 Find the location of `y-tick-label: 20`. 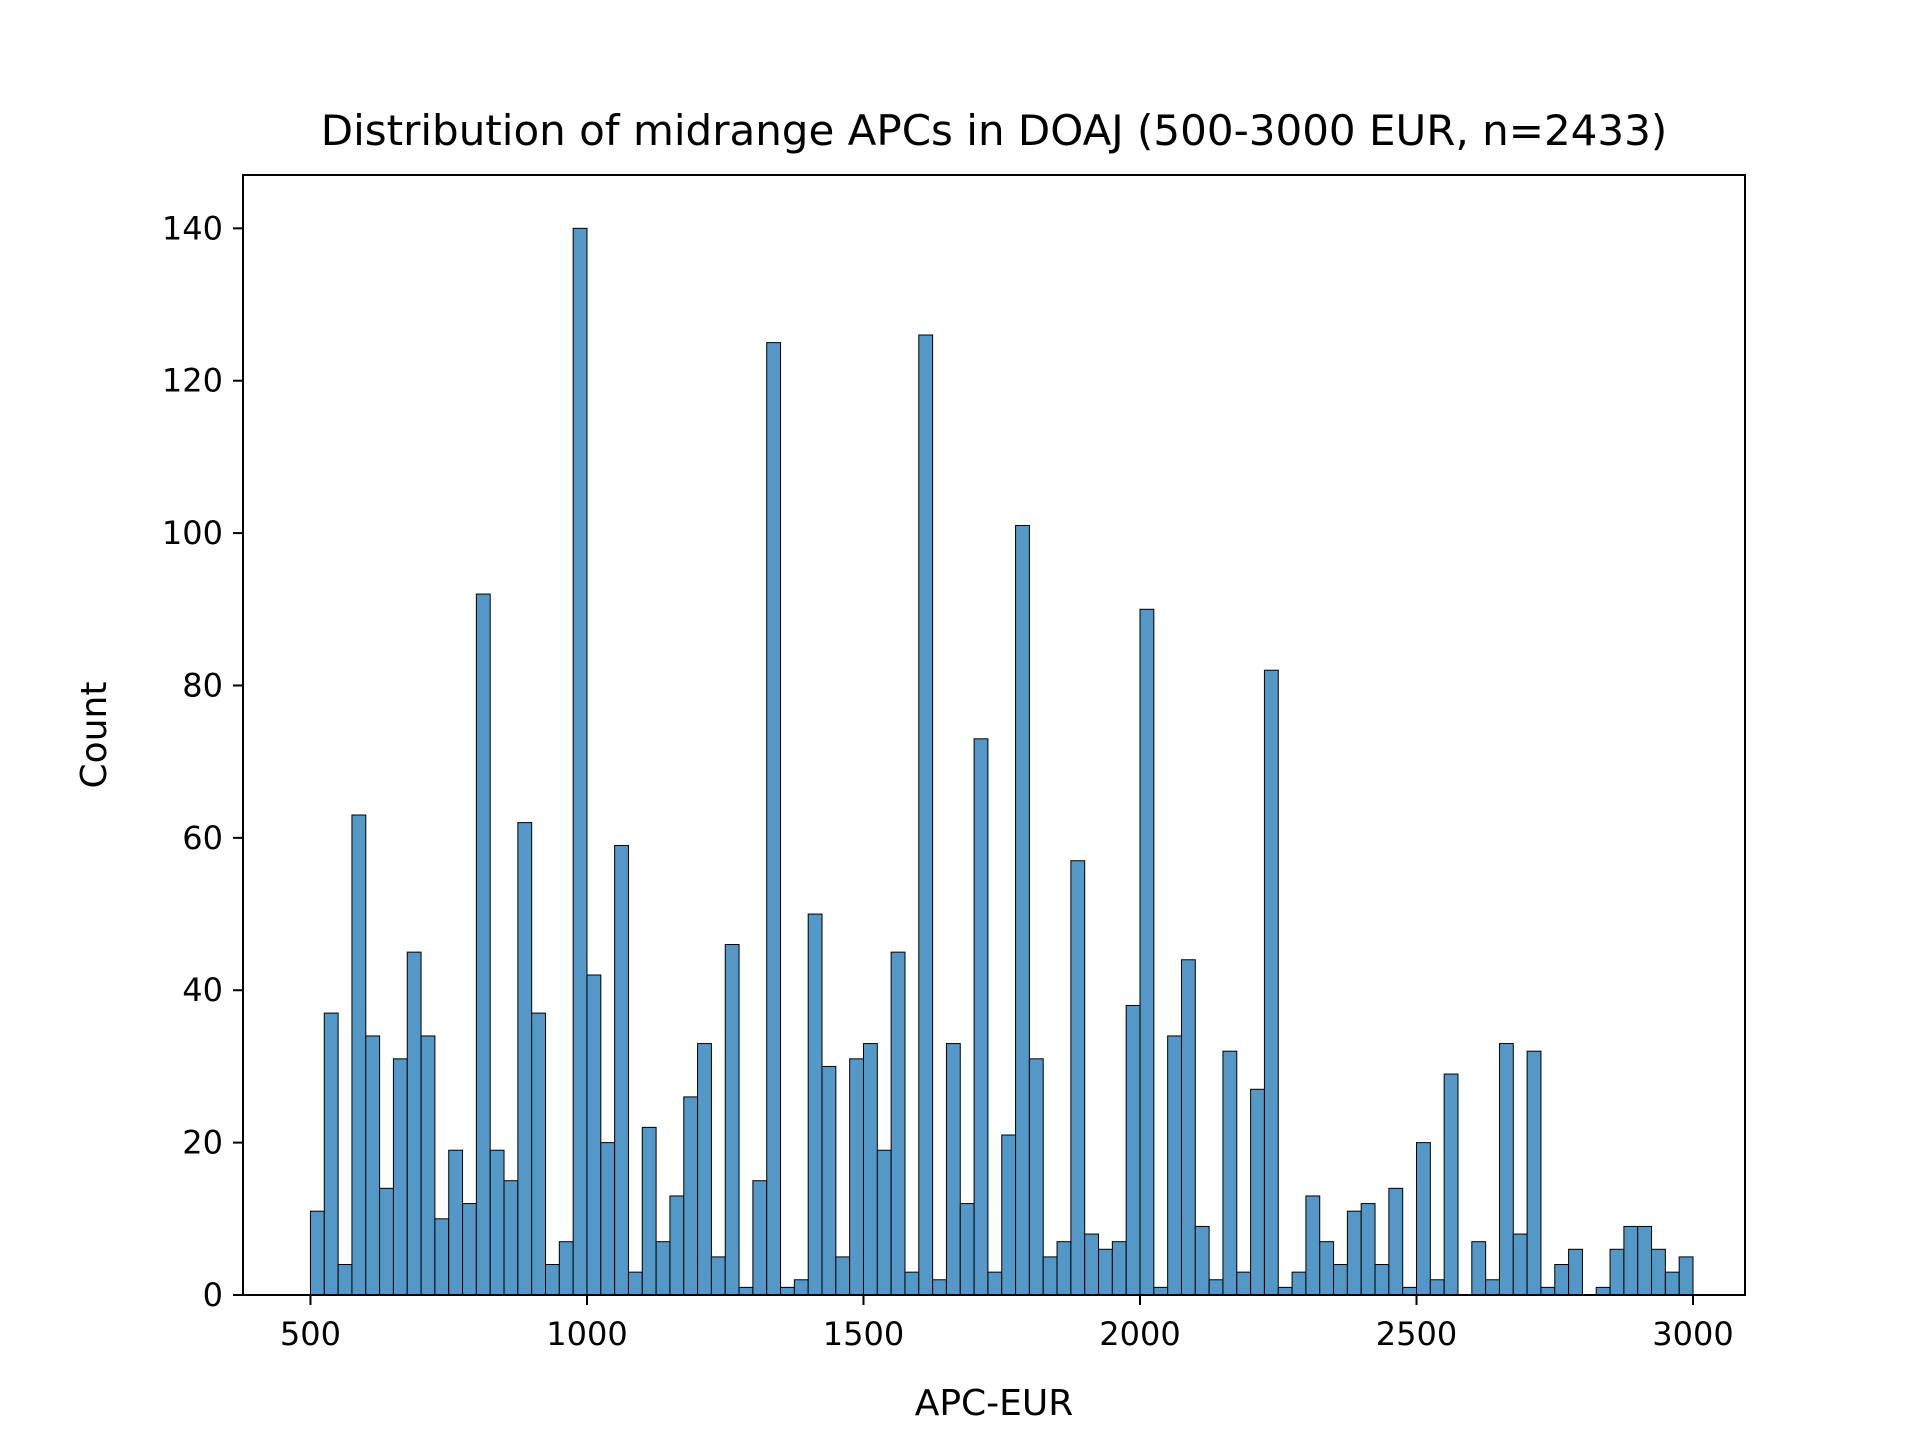

y-tick-label: 20 is located at coordinates (202, 1143).